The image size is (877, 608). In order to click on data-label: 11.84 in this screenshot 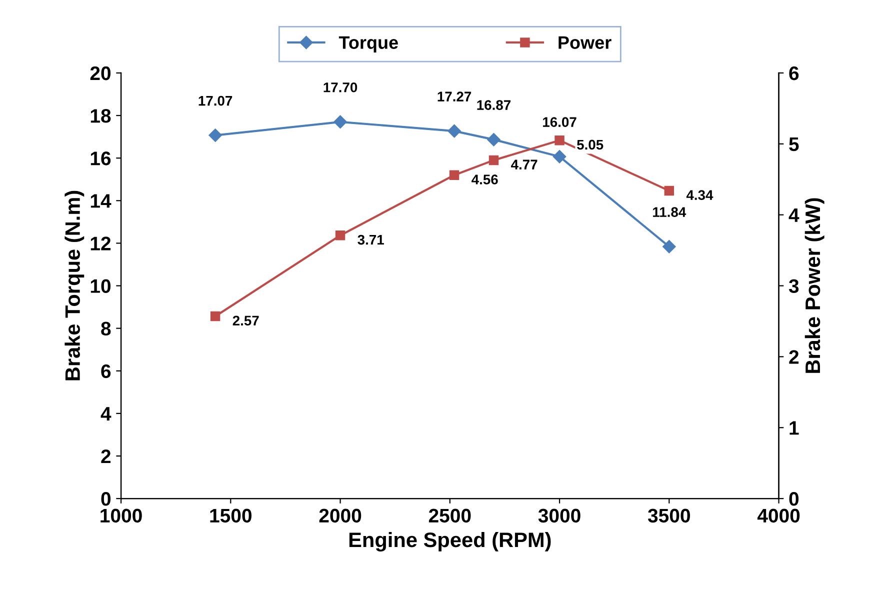, I will do `click(669, 212)`.